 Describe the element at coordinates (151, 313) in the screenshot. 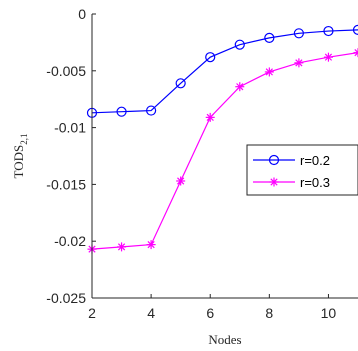

I see `x-tick-label: 4` at that location.